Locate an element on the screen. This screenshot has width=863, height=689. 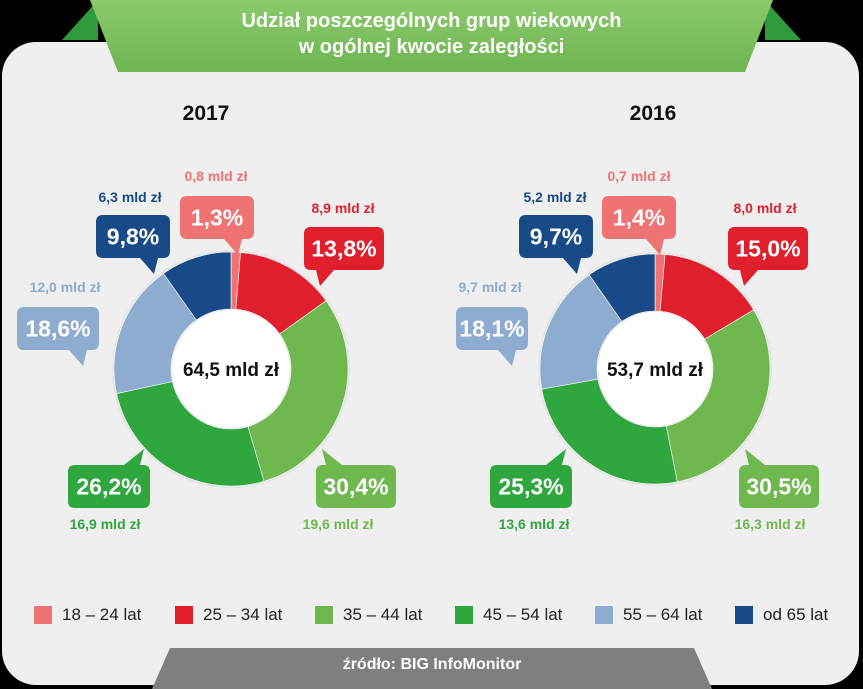
slice-2017-65-plus is located at coordinates (197, 286).